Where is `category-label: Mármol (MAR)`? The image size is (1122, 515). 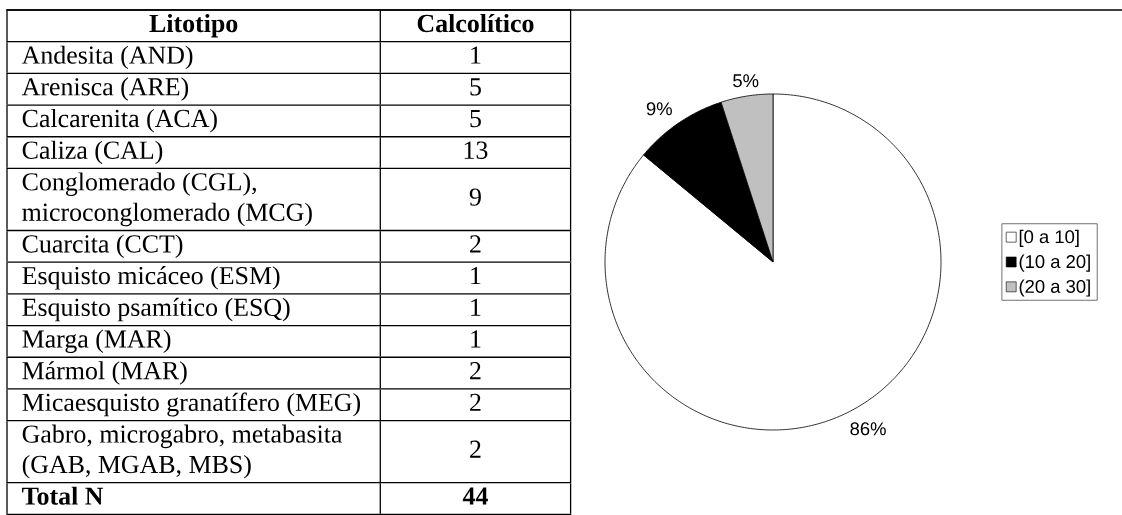
category-label: Mármol (MAR) is located at coordinates (104, 373).